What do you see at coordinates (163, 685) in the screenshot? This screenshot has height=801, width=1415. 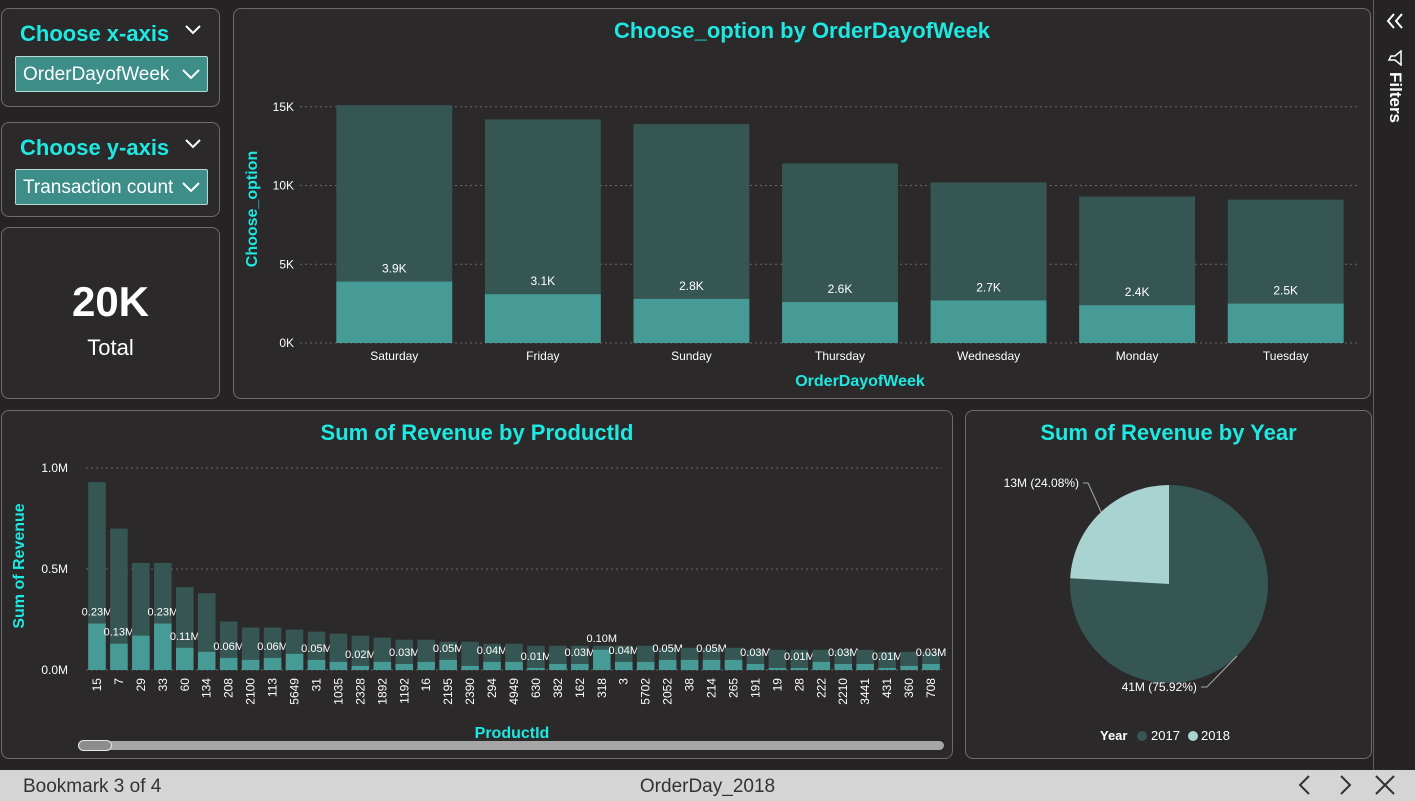 I see `x-tick-label: 33` at bounding box center [163, 685].